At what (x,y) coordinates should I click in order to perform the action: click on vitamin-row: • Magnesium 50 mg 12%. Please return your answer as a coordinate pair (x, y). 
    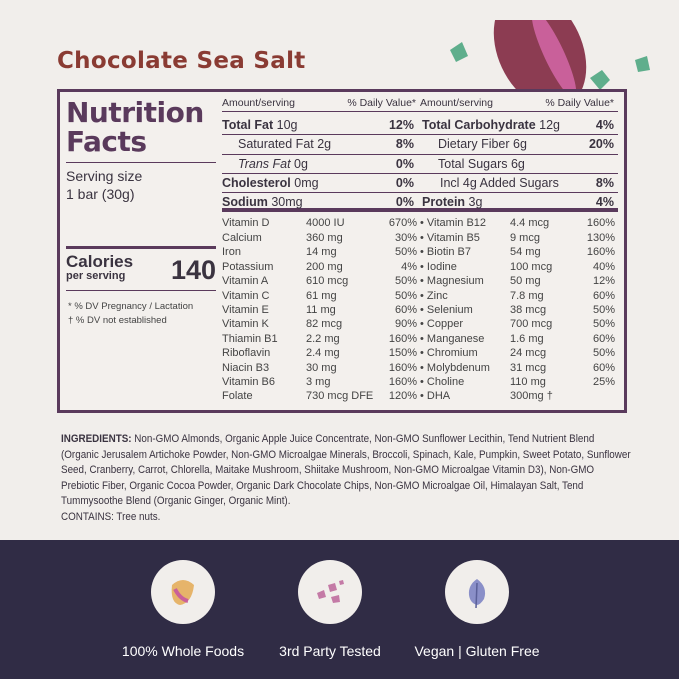
    Looking at the image, I should click on (519, 281).